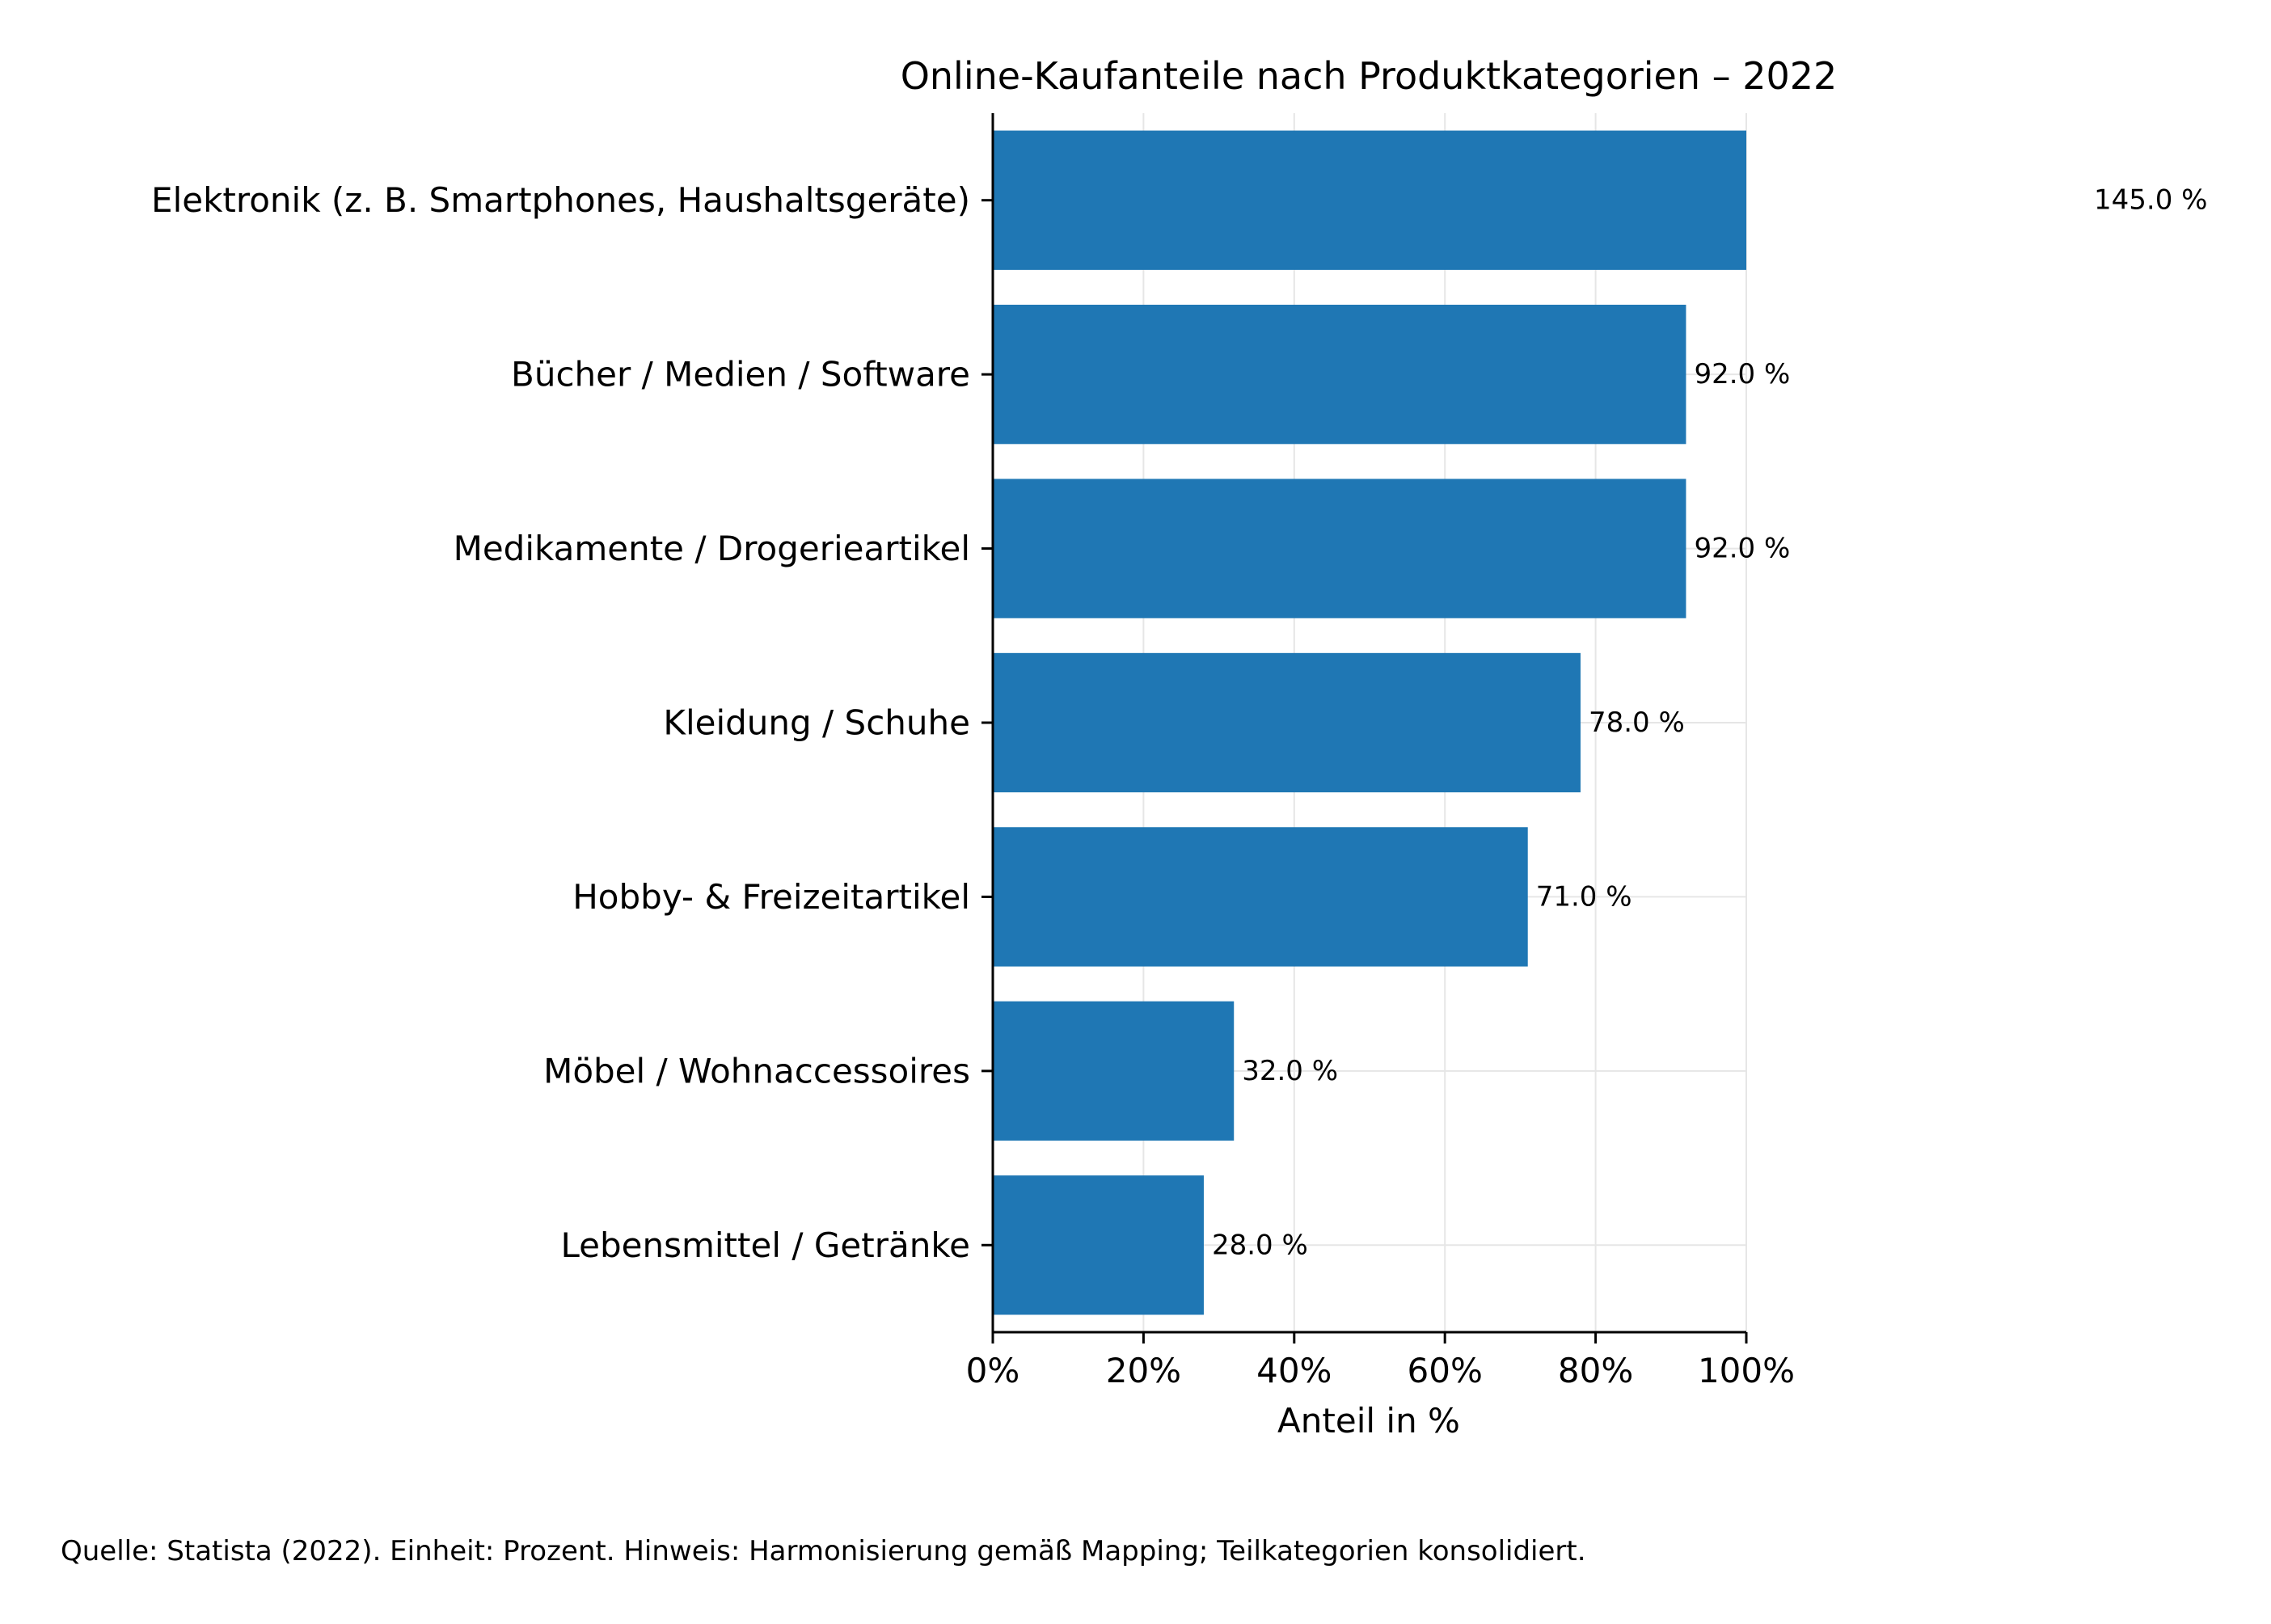 The width and height of the screenshot is (2271, 1624). I want to click on value-label: 145.0 %, so click(2151, 200).